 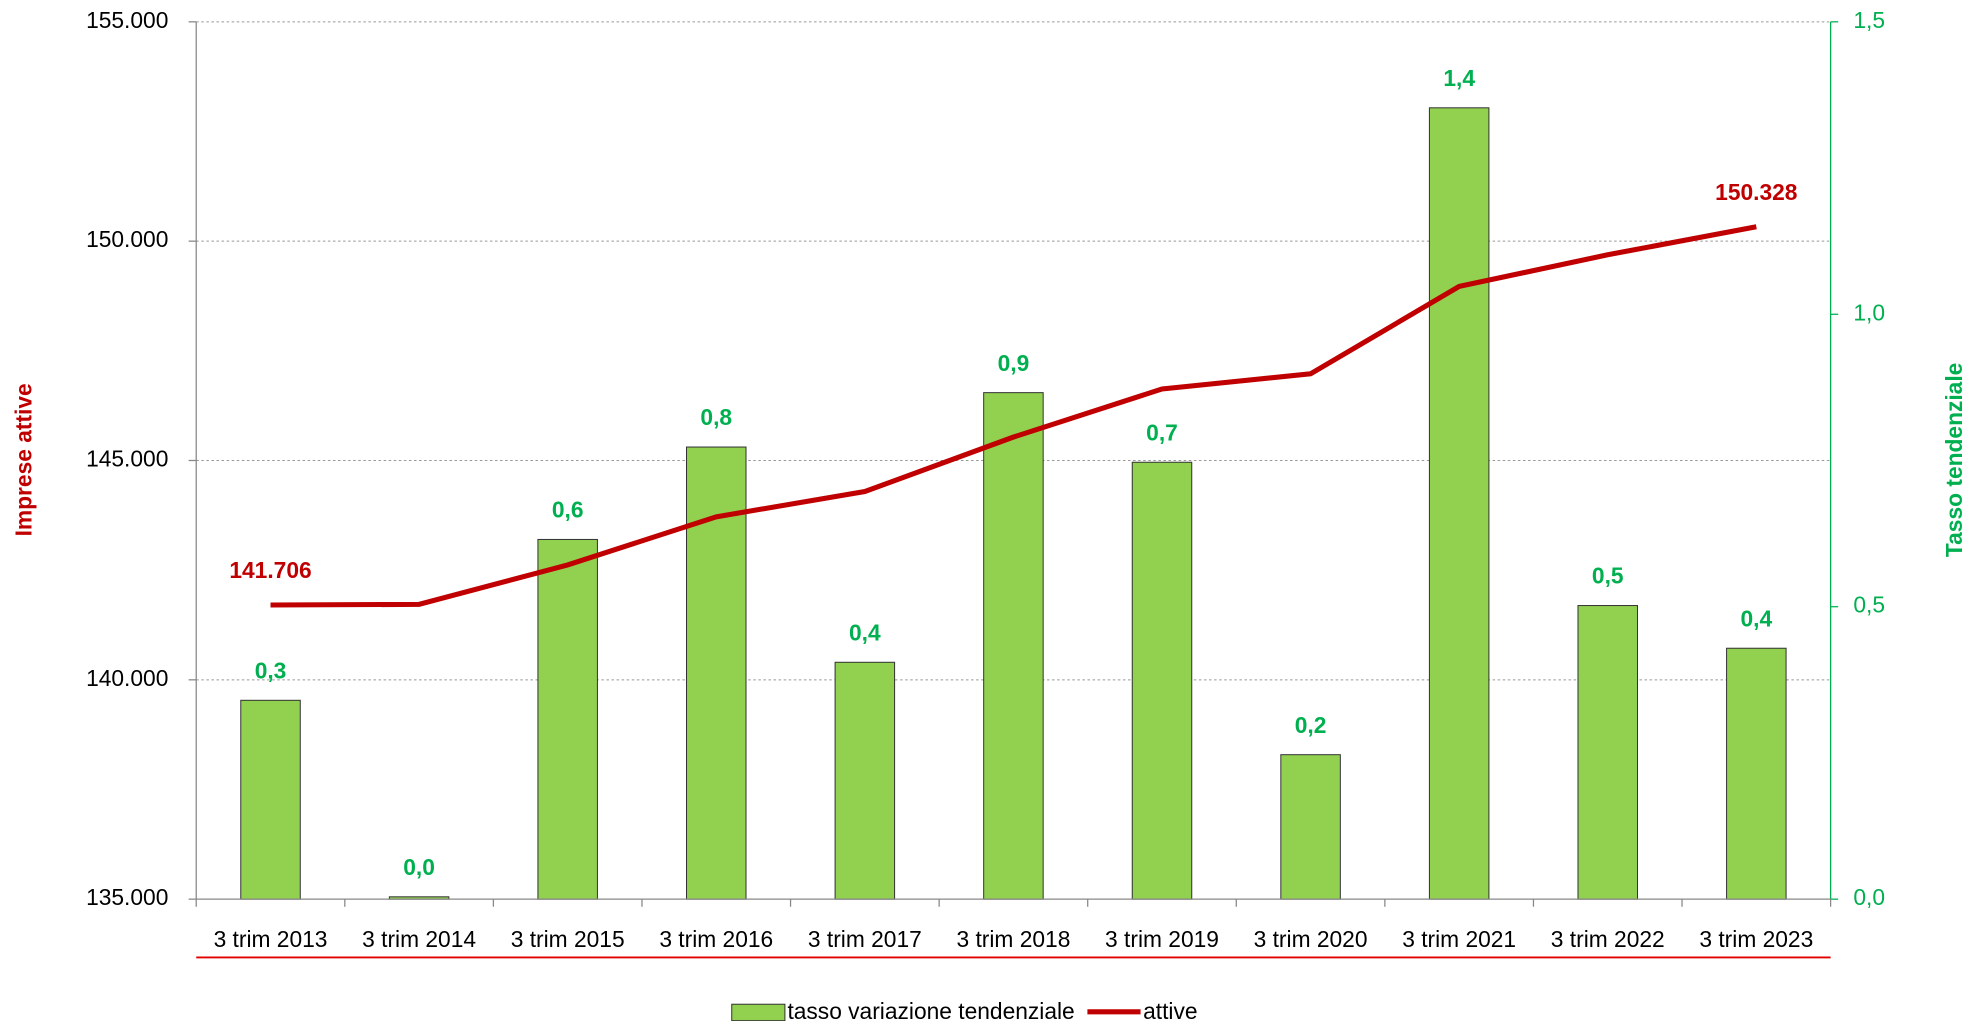 I want to click on legend-swatch, so click(x=758, y=1012).